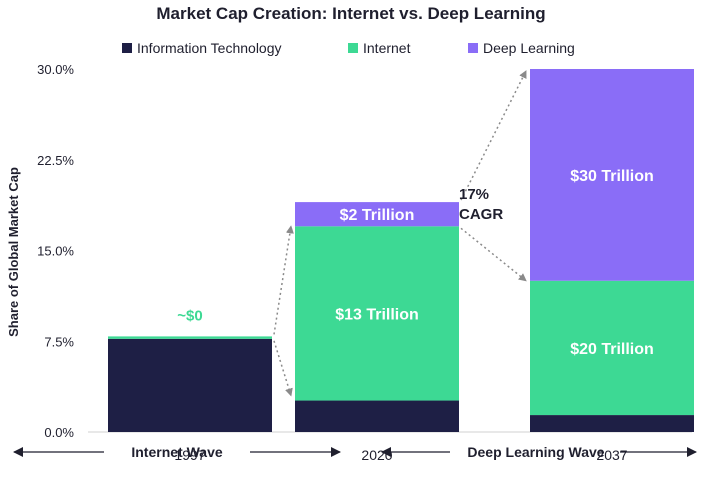  I want to click on legend-label: Deep Learning, so click(529, 48).